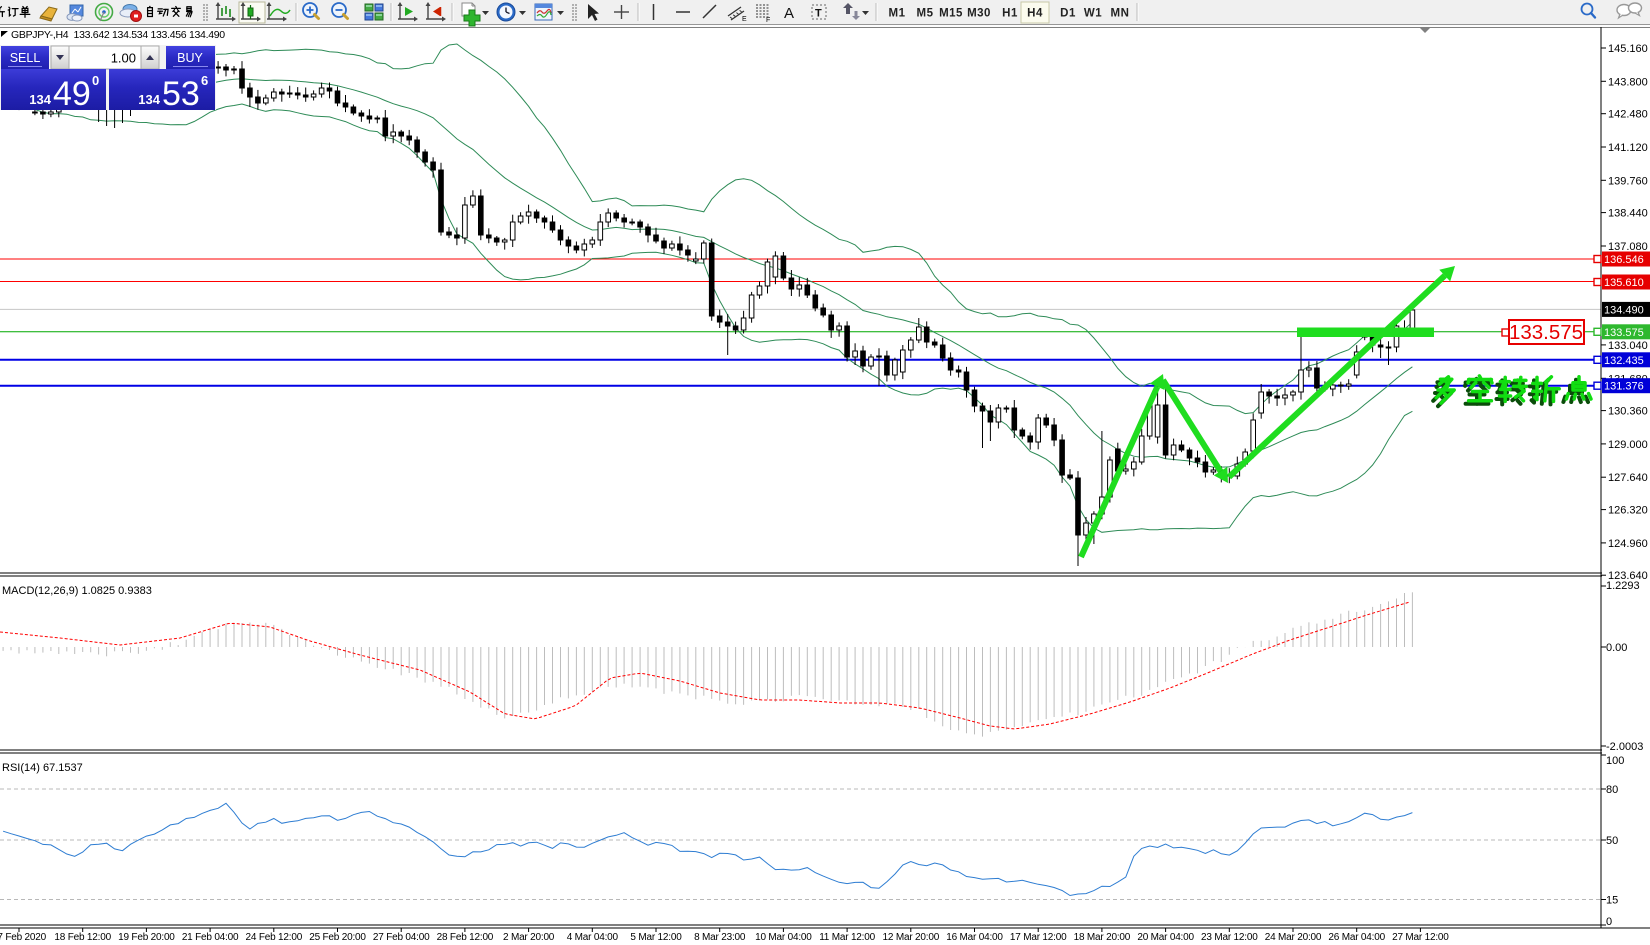  Describe the element at coordinates (123, 58) in the screenshot. I see `svg-text: 1.00` at that location.